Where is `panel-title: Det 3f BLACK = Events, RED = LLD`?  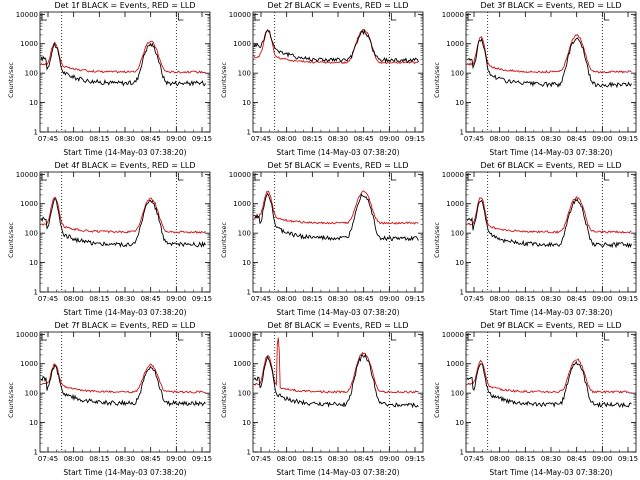 panel-title: Det 3f BLACK = Events, RED = LLD is located at coordinates (551, 5).